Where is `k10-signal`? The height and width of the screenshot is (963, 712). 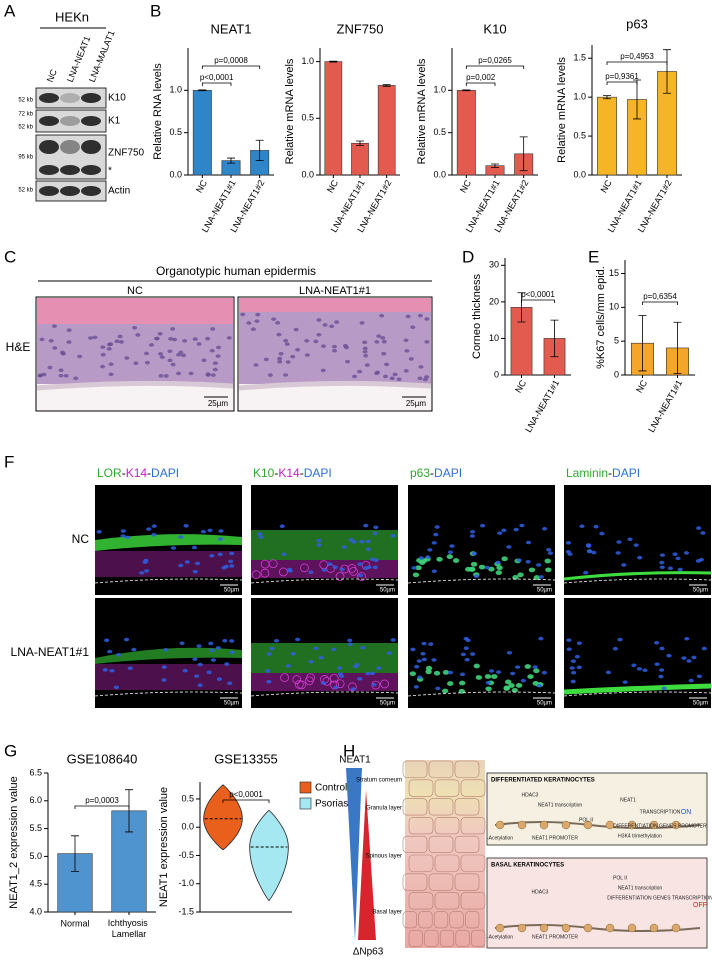 k10-signal is located at coordinates (324, 658).